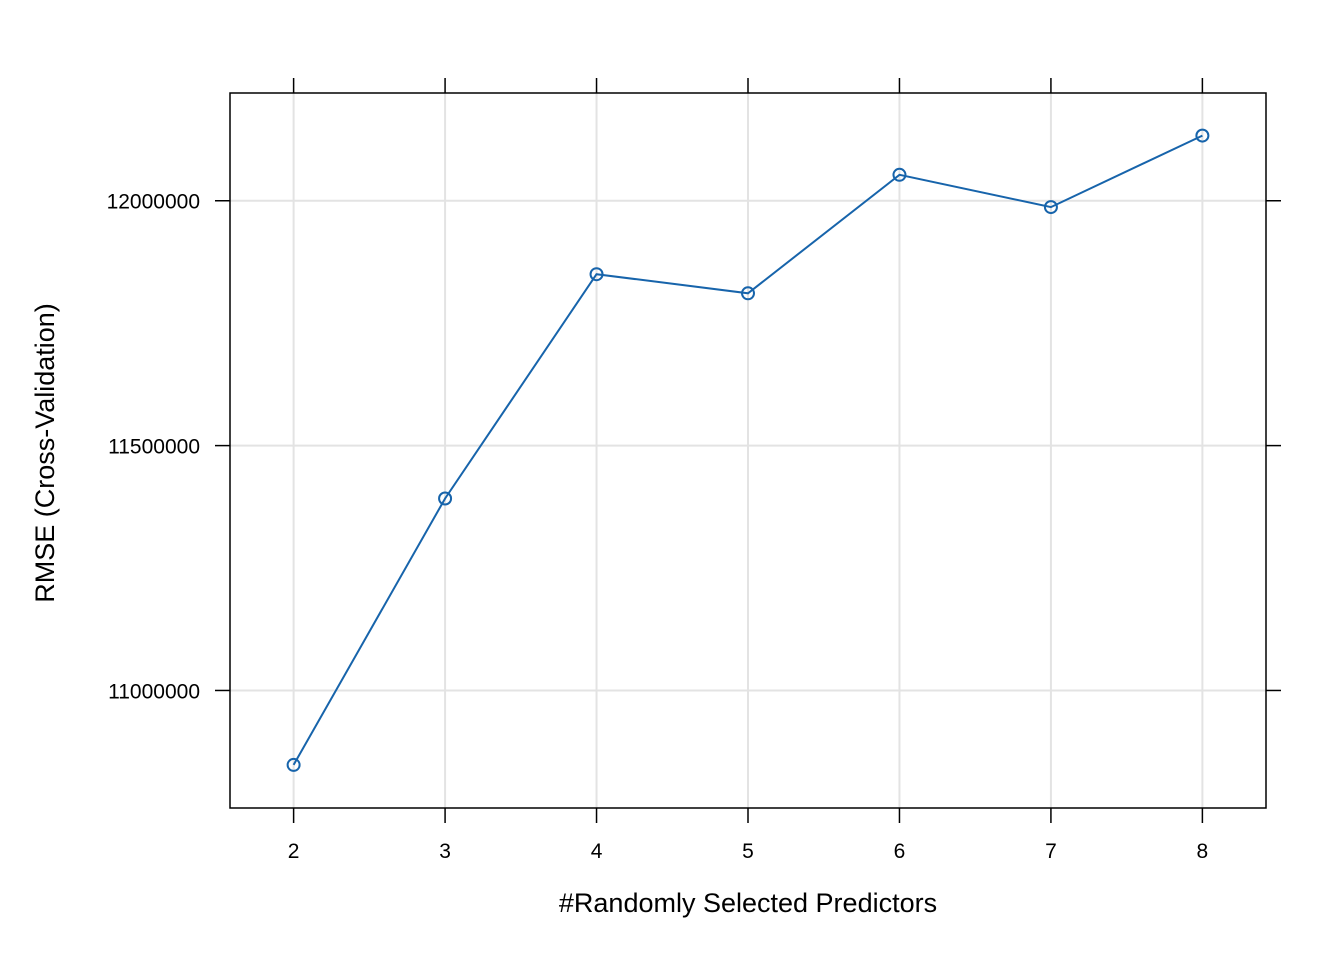 Image resolution: width=1344 pixels, height=965 pixels. What do you see at coordinates (1051, 851) in the screenshot?
I see `x-tick-label: 7` at bounding box center [1051, 851].